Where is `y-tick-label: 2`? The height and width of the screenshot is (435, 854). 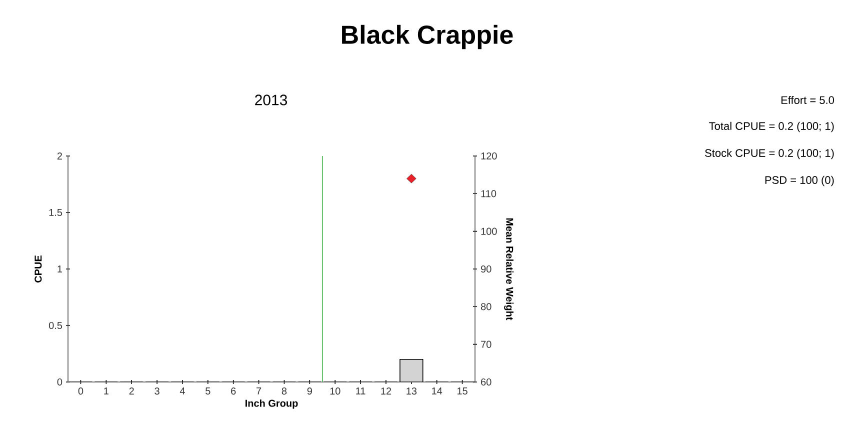
y-tick-label: 2 is located at coordinates (59, 156).